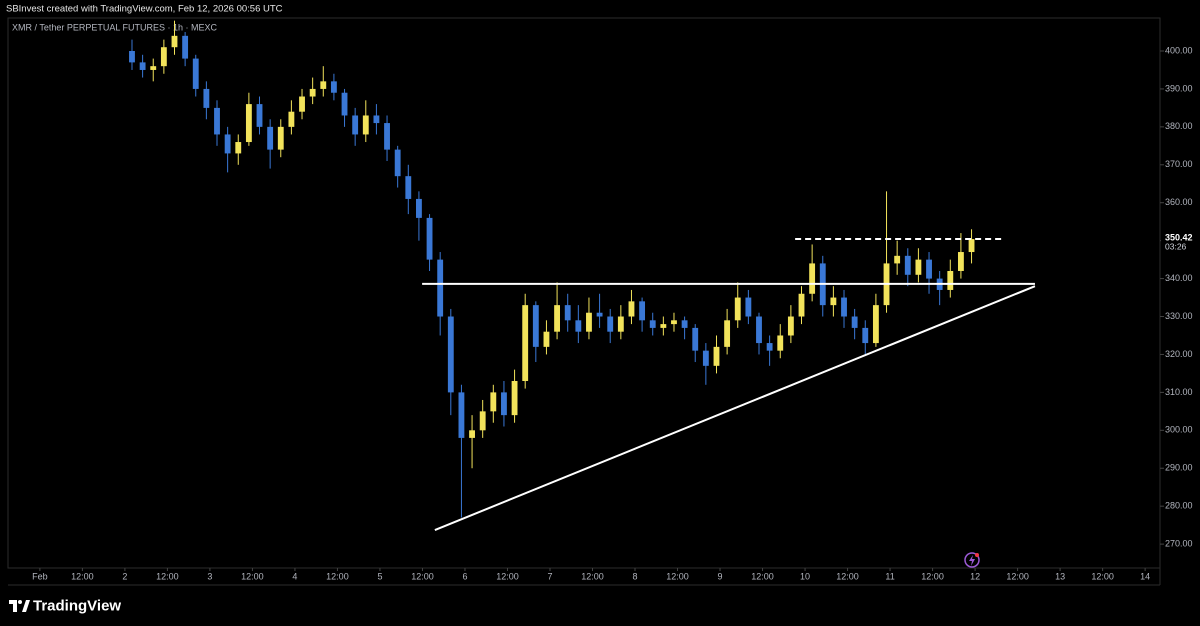 The image size is (1200, 626). I want to click on x-tick-label: Feb, so click(40, 576).